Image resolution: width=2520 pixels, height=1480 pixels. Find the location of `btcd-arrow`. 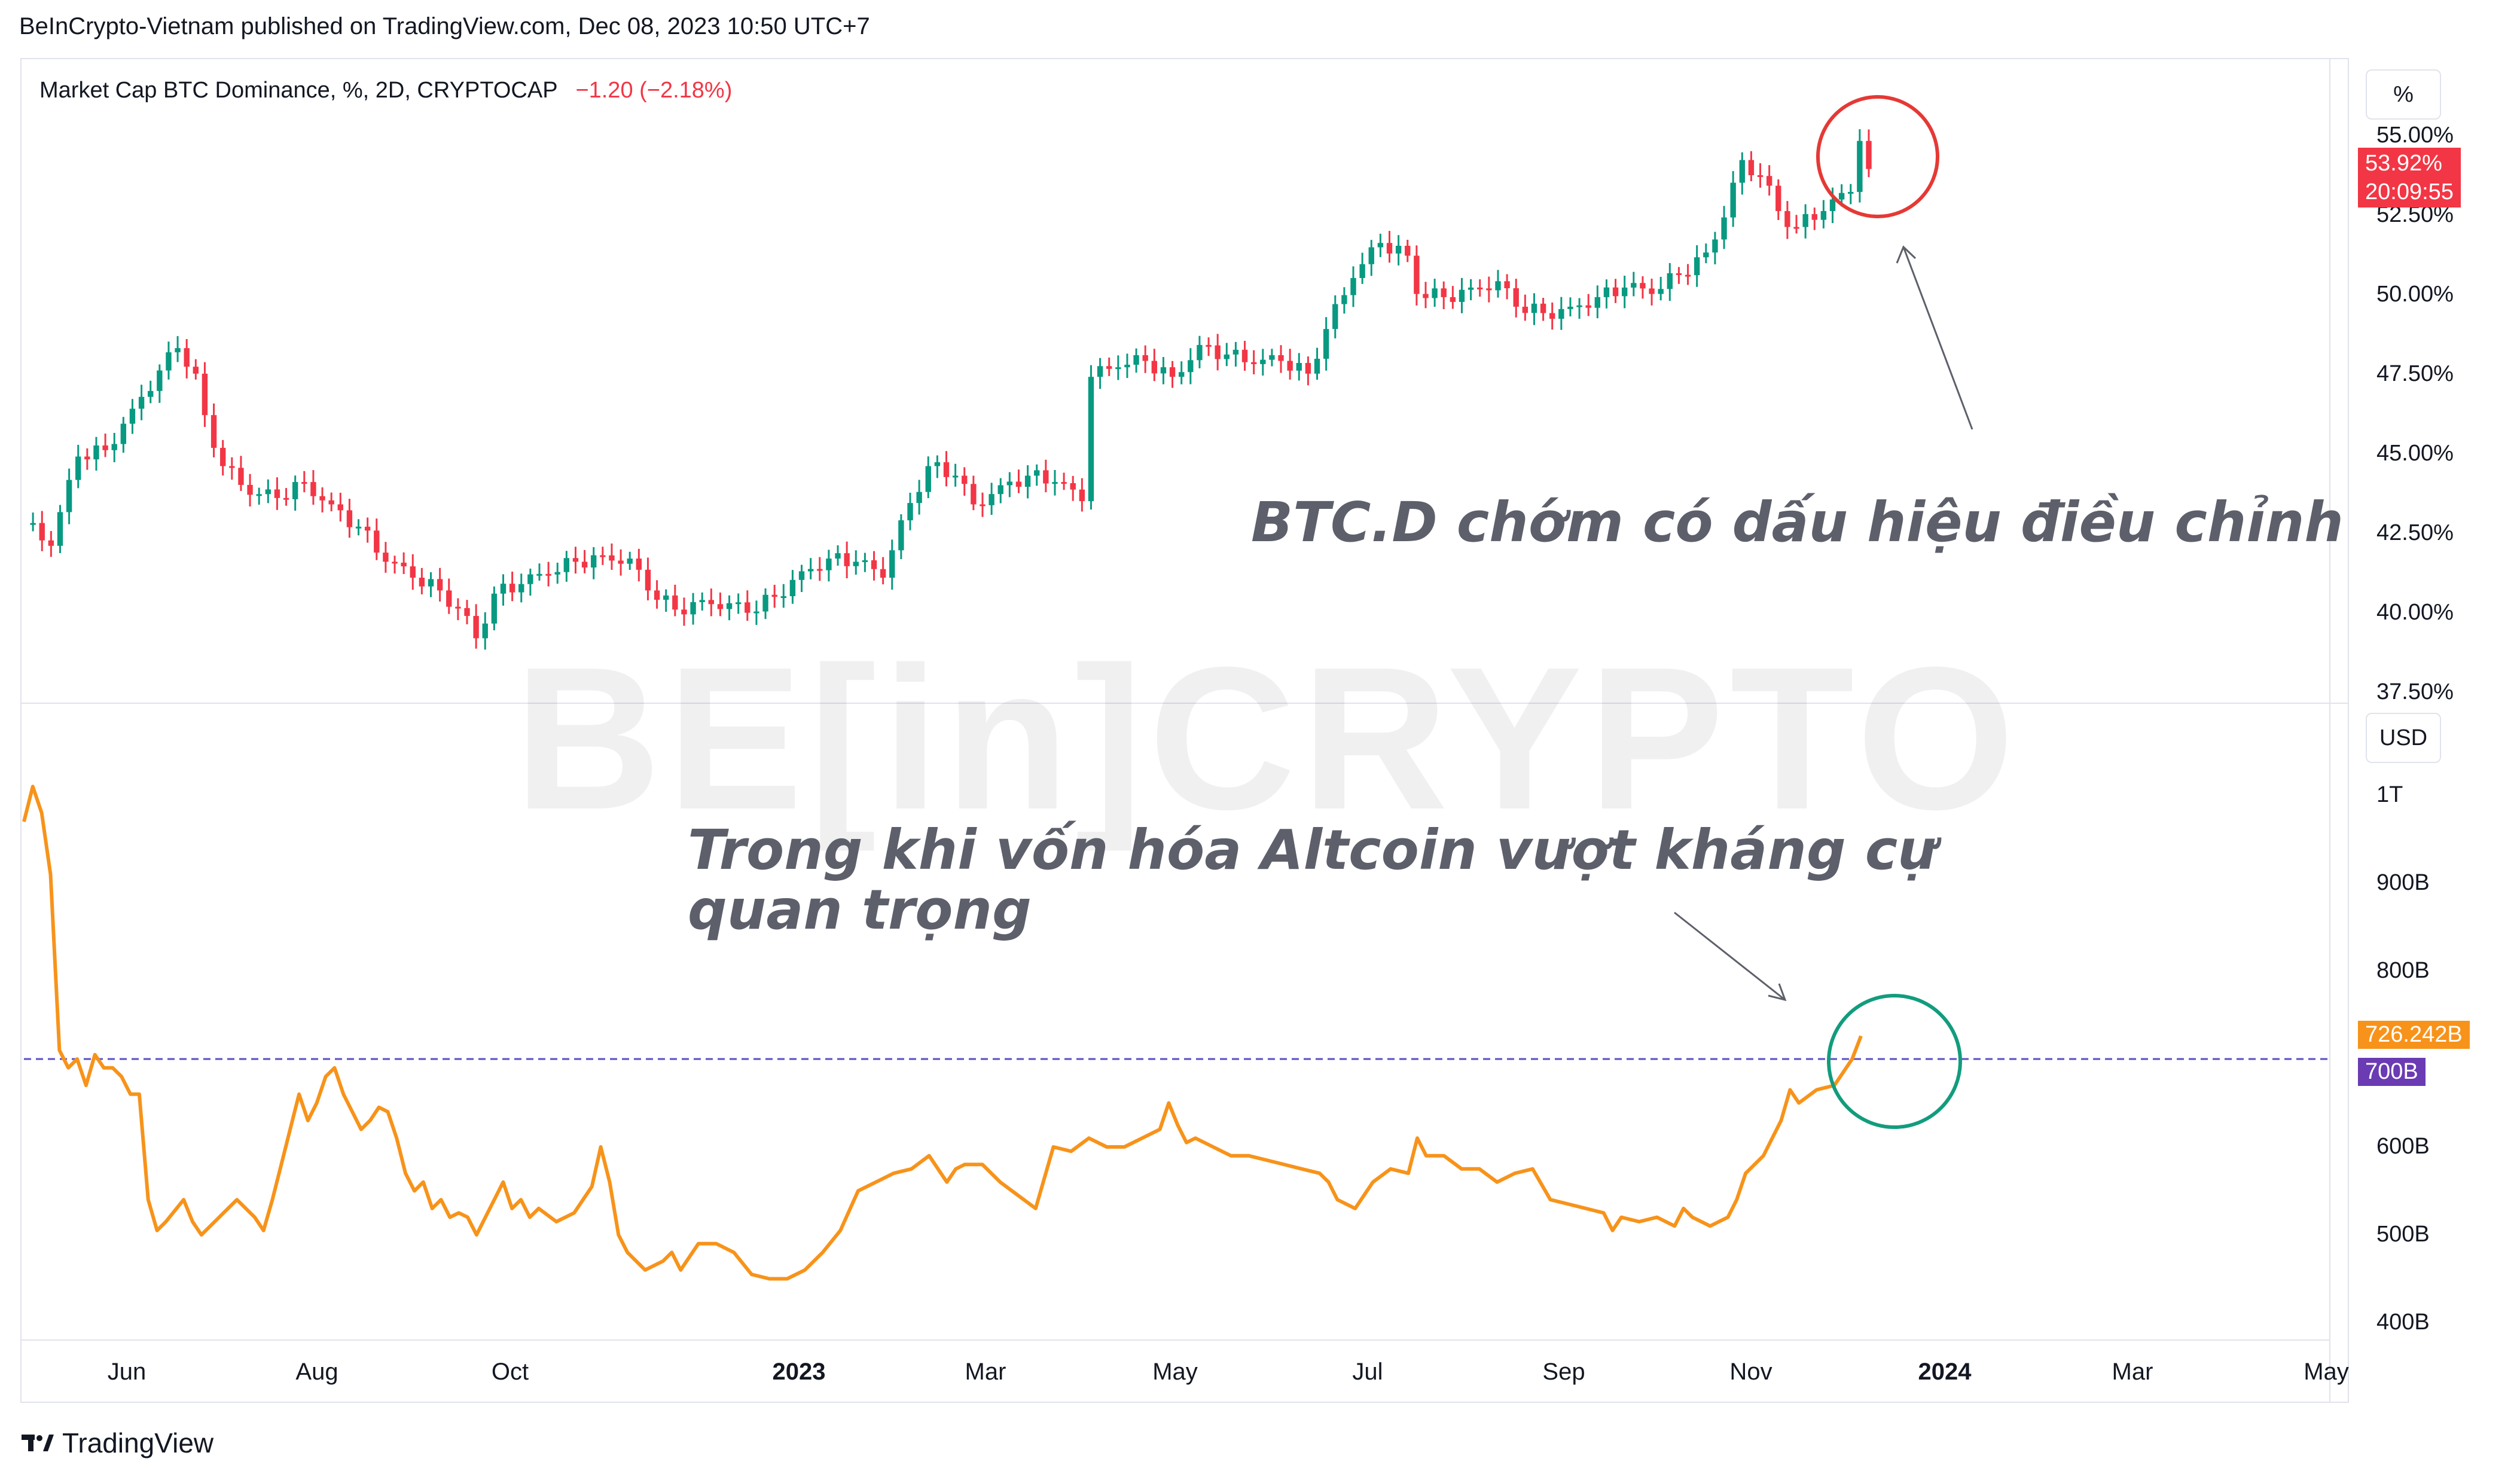

btcd-arrow is located at coordinates (1934, 337).